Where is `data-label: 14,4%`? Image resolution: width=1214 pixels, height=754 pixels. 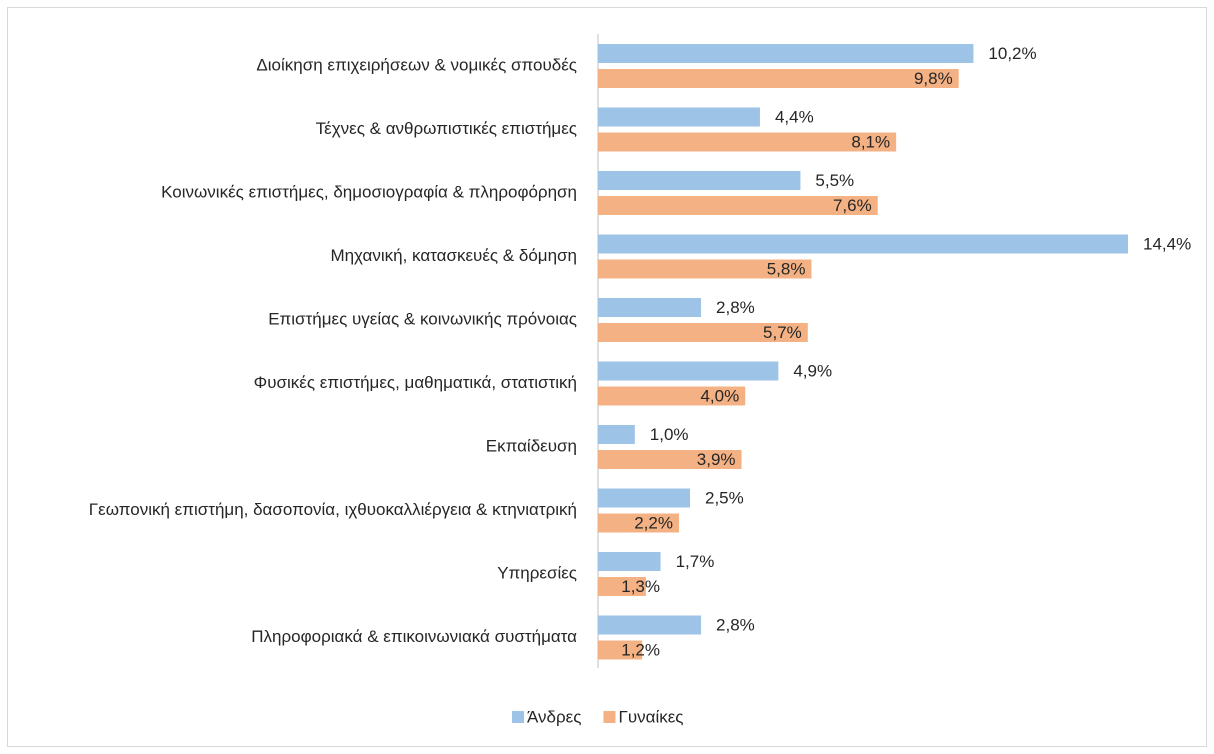 data-label: 14,4% is located at coordinates (1167, 243).